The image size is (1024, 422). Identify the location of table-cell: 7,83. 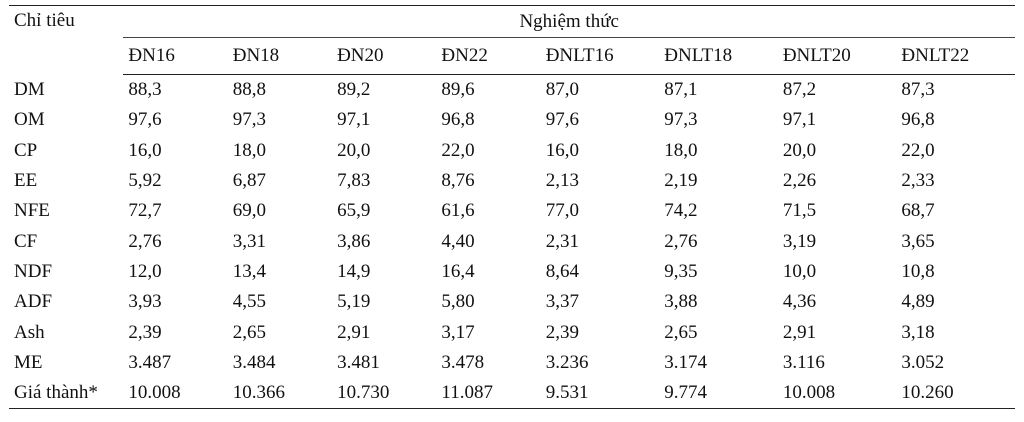
(354, 181).